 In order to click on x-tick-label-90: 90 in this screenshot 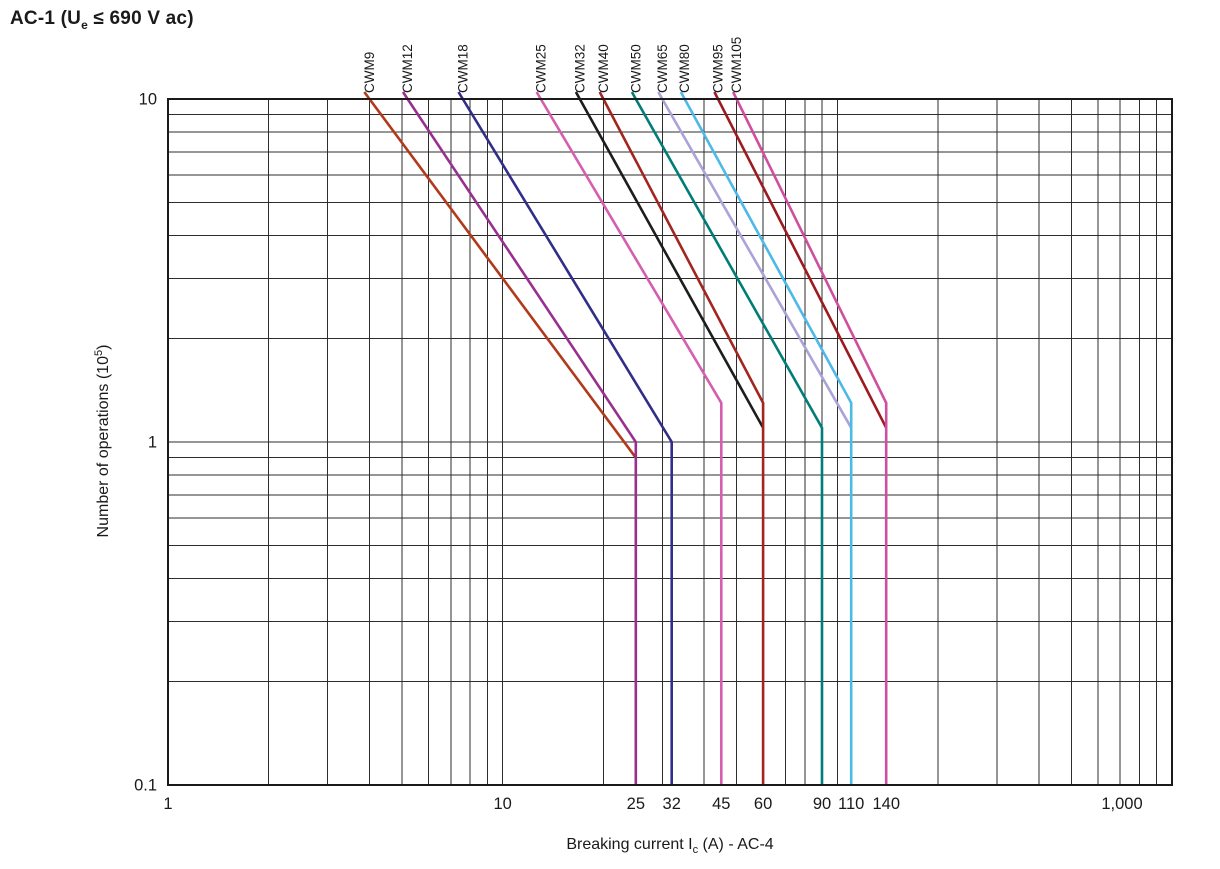, I will do `click(822, 804)`.